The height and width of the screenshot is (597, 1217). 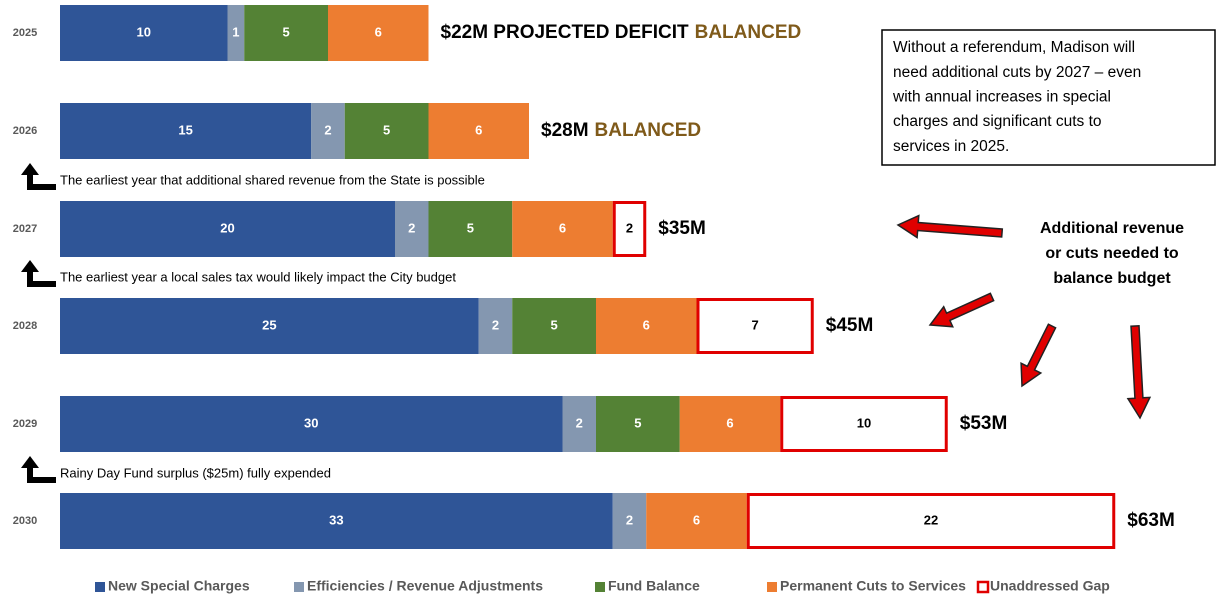 I want to click on value-label: 7, so click(x=755, y=324).